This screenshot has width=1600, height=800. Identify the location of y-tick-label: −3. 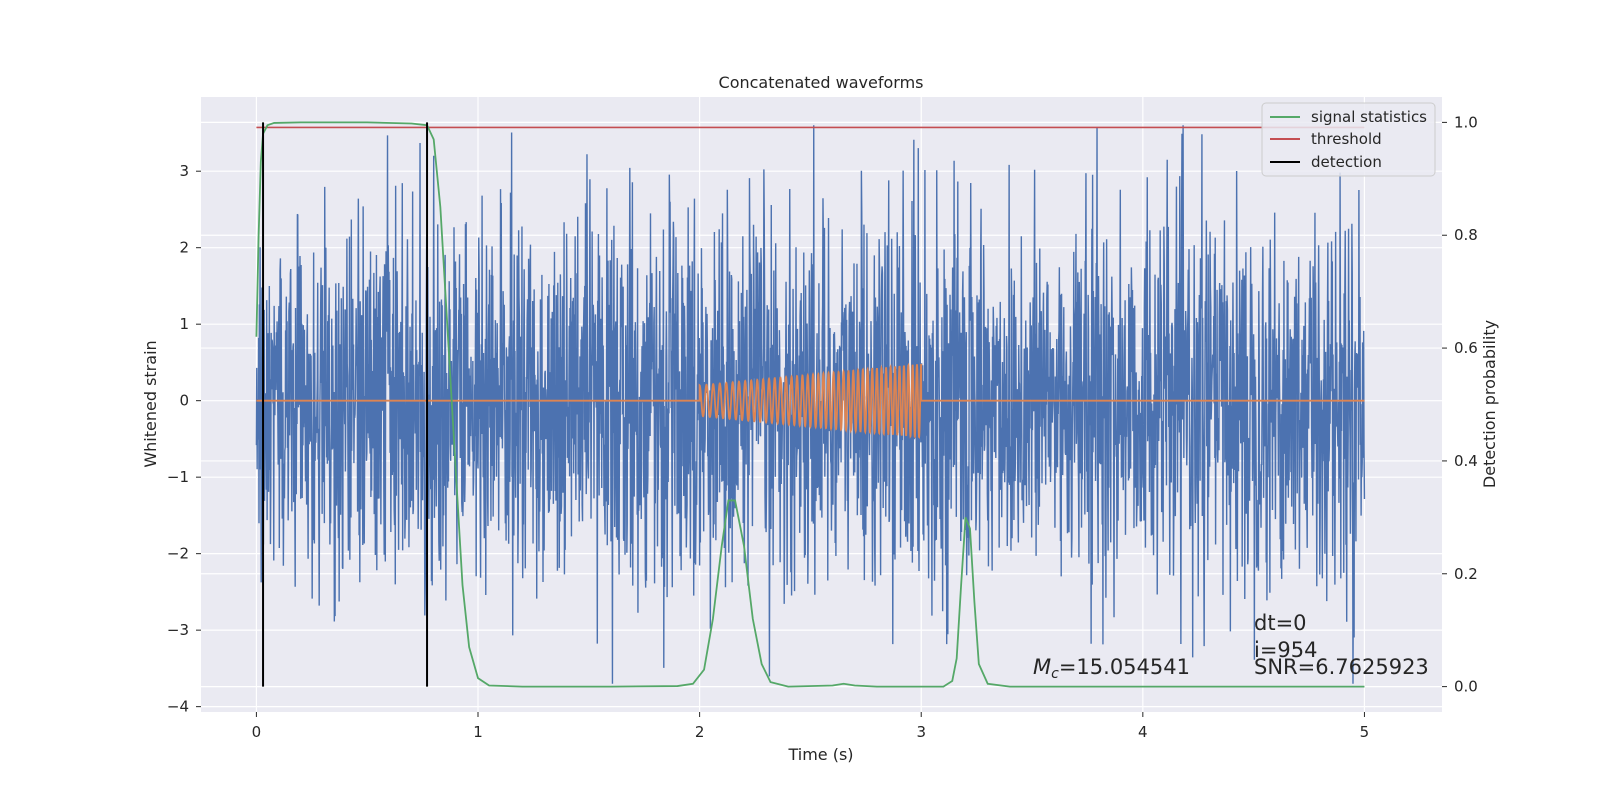
(178, 630).